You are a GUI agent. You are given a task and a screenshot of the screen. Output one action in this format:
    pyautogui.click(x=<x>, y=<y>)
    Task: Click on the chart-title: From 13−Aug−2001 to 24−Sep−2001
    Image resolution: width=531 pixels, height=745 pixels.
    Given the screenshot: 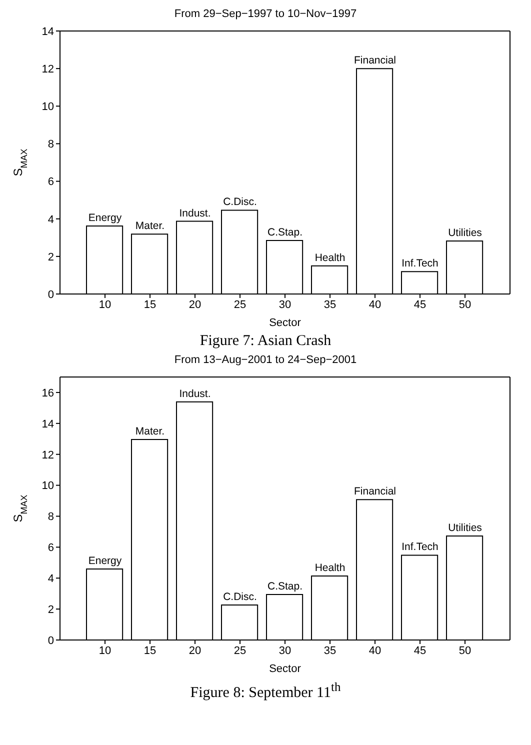 What is the action you would take?
    pyautogui.click(x=265, y=361)
    